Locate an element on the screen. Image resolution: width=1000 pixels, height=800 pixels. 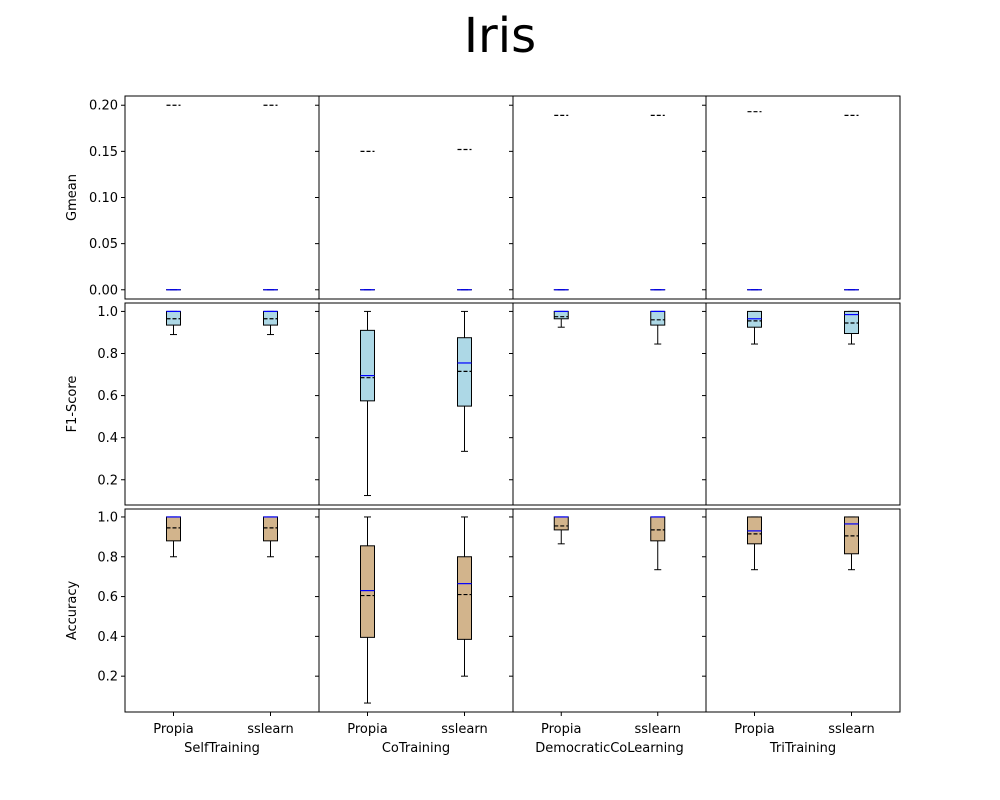
panel-gmean-democraticcolearning is located at coordinates (608, 197).